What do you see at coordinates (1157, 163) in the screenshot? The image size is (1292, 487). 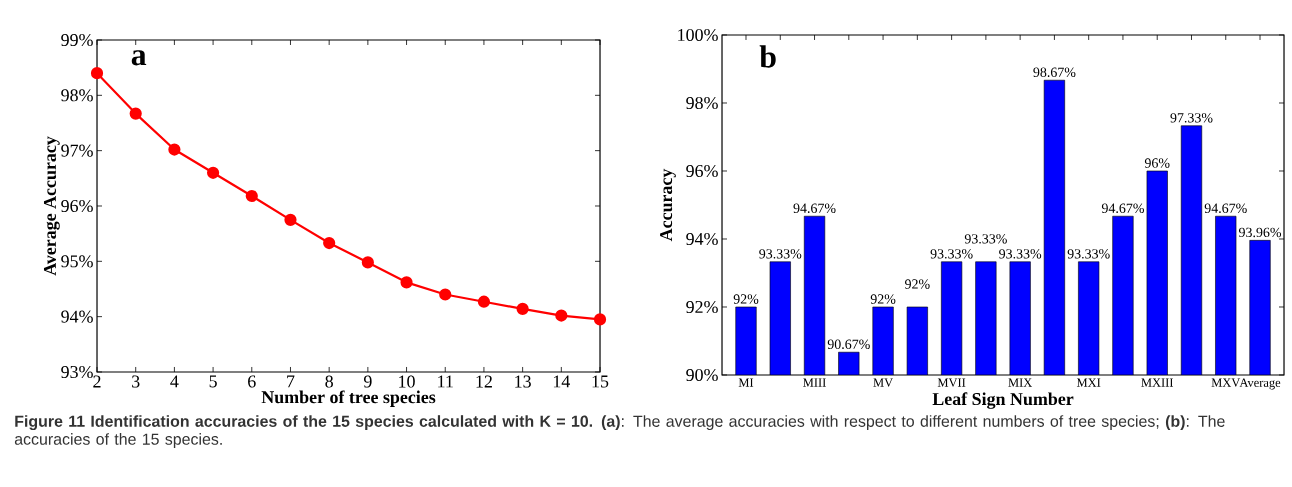 I see `data-label: 96%` at bounding box center [1157, 163].